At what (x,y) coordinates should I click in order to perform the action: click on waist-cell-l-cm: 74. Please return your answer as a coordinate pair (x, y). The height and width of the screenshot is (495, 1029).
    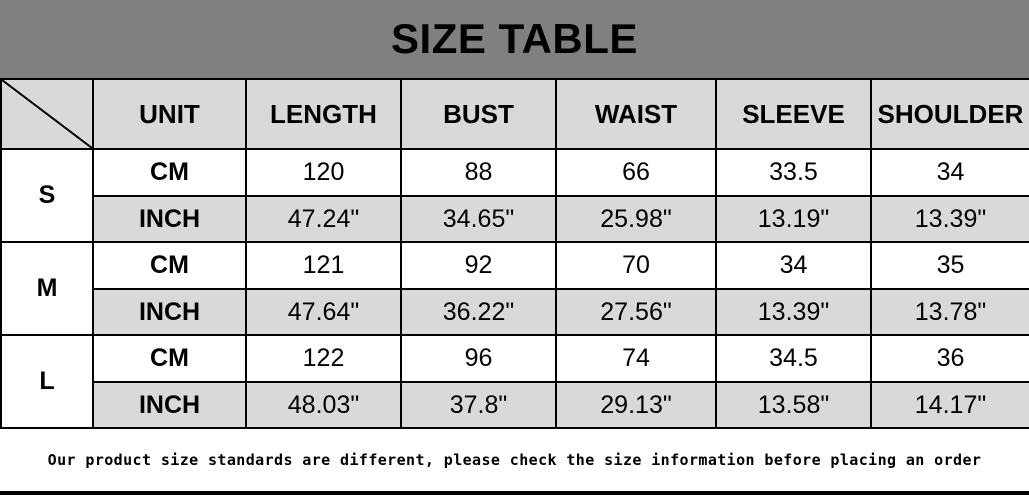
    Looking at the image, I should click on (636, 358).